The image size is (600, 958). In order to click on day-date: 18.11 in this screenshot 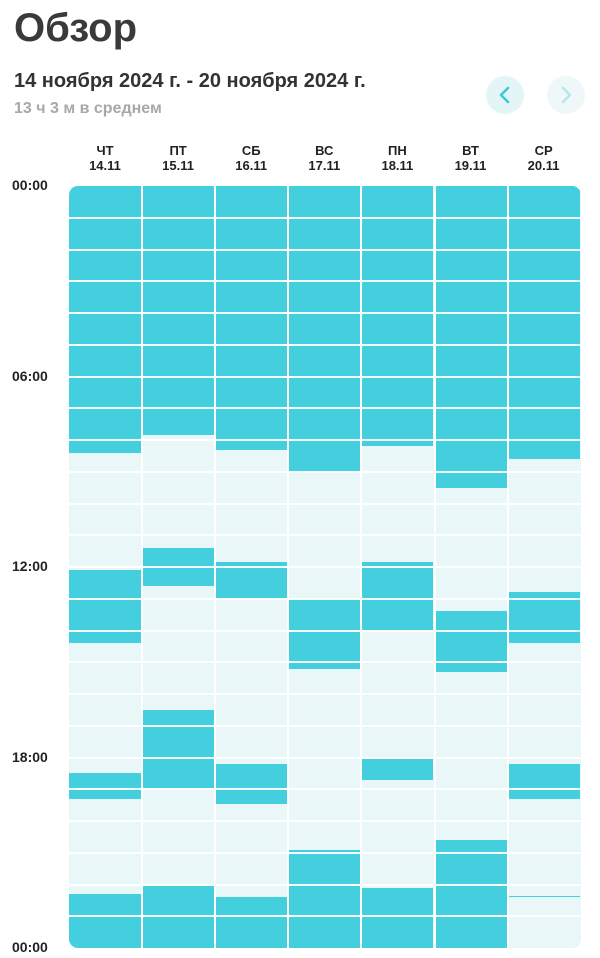, I will do `click(397, 165)`.